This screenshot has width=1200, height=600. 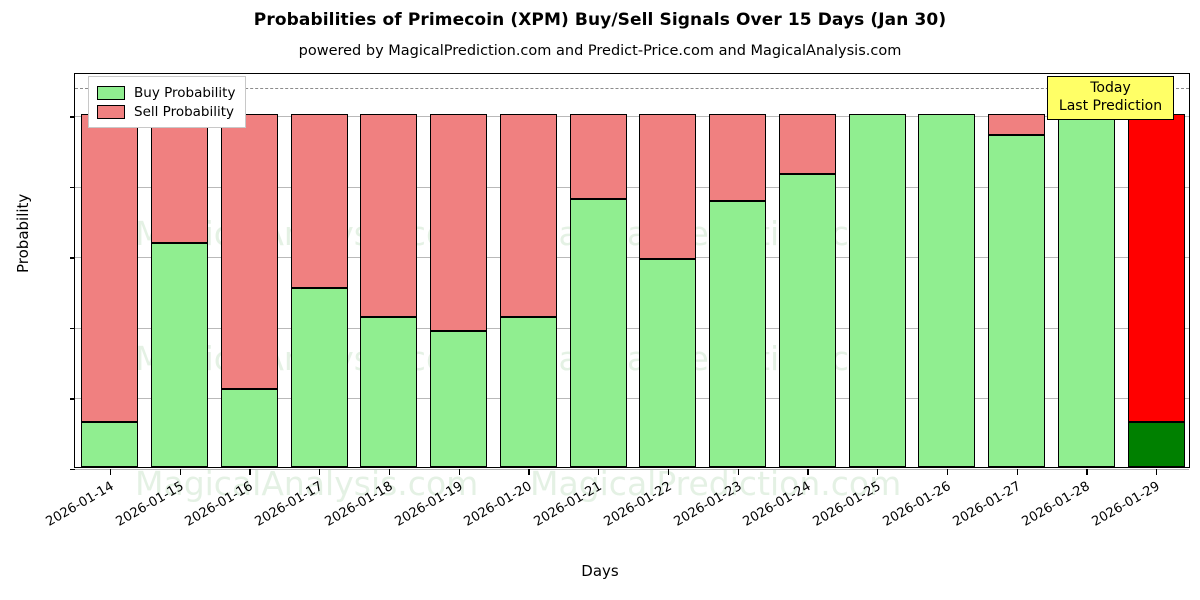 What do you see at coordinates (185, 92) in the screenshot?
I see `legend-label-buy: Buy Probability` at bounding box center [185, 92].